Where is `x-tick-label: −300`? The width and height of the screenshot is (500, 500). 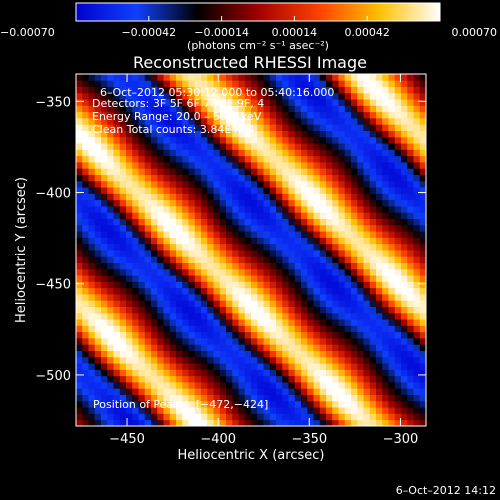 x-tick-label: −300 is located at coordinates (401, 439).